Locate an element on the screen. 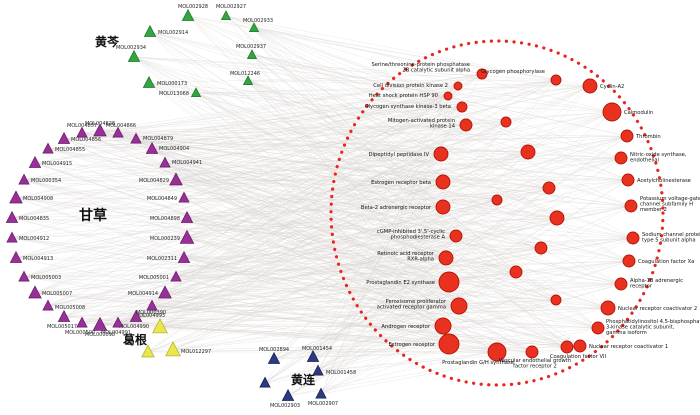 The height and width of the screenshot is (415, 700). target-label: Coagulation factor VII is located at coordinates (578, 357).